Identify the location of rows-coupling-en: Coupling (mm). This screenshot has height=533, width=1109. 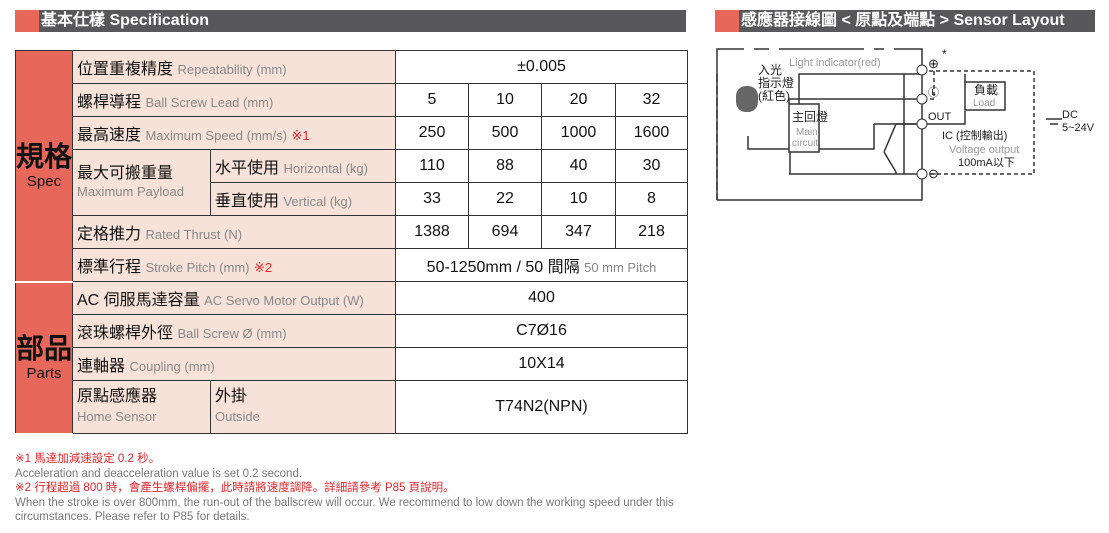
(172, 366).